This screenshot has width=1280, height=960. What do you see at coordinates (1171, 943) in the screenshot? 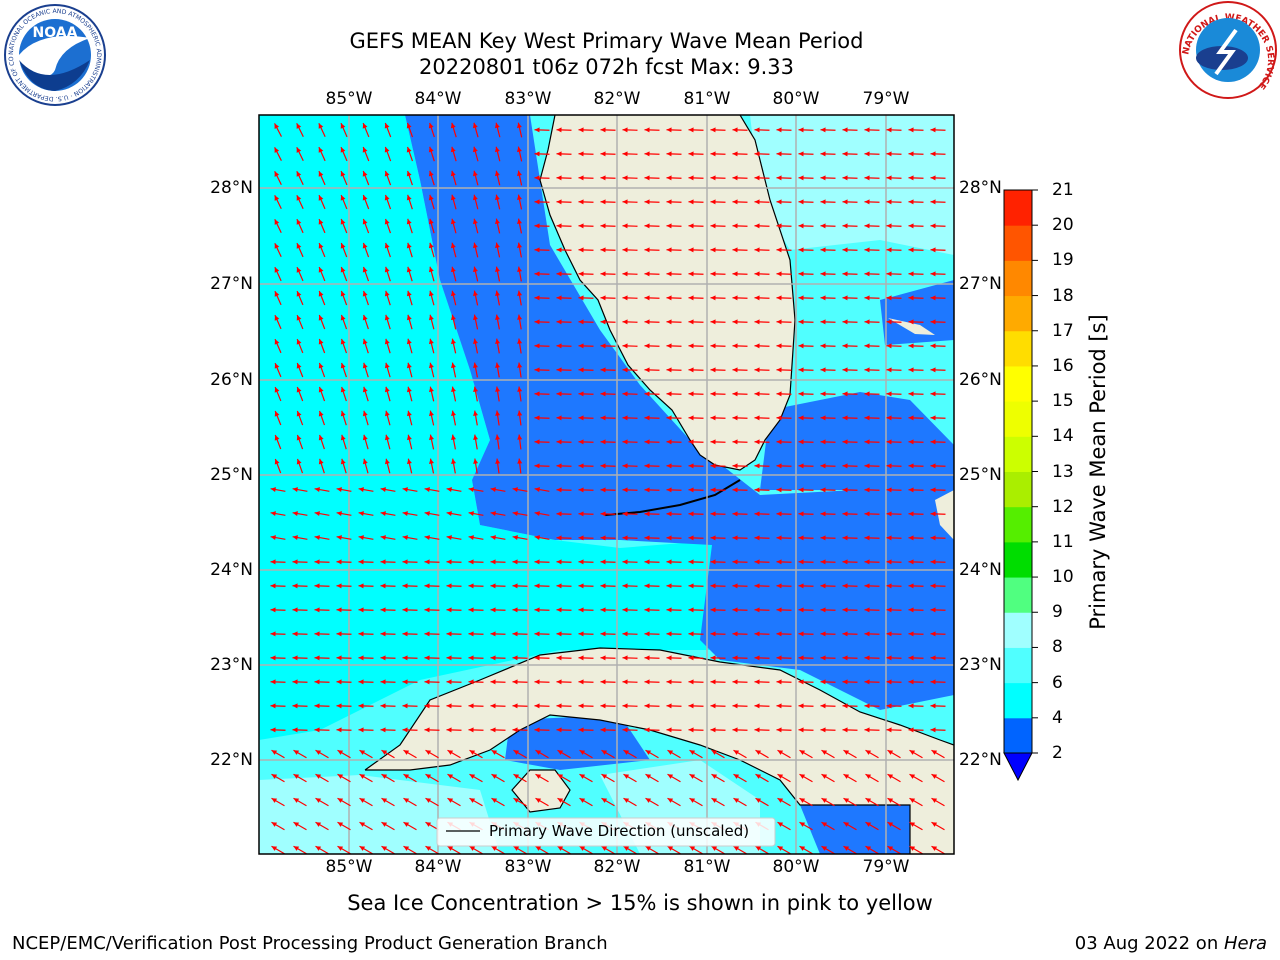
I see `footer-date: 03 Aug 2022 on Hera` at bounding box center [1171, 943].